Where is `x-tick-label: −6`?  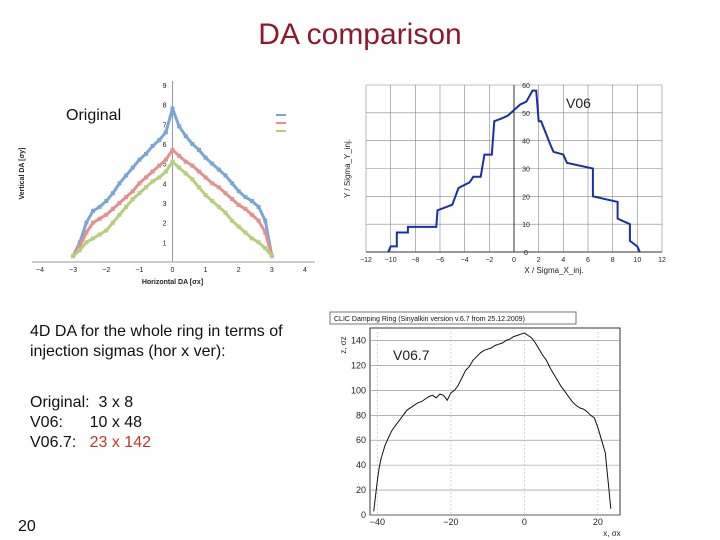
x-tick-label: −6 is located at coordinates (440, 260).